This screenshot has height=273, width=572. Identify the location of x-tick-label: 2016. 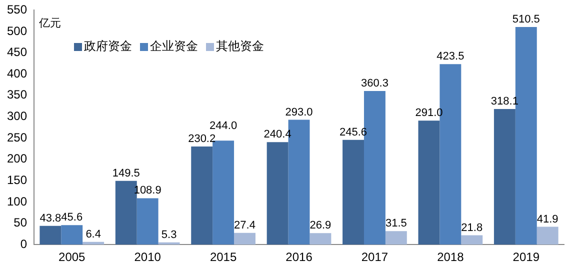
(299, 257).